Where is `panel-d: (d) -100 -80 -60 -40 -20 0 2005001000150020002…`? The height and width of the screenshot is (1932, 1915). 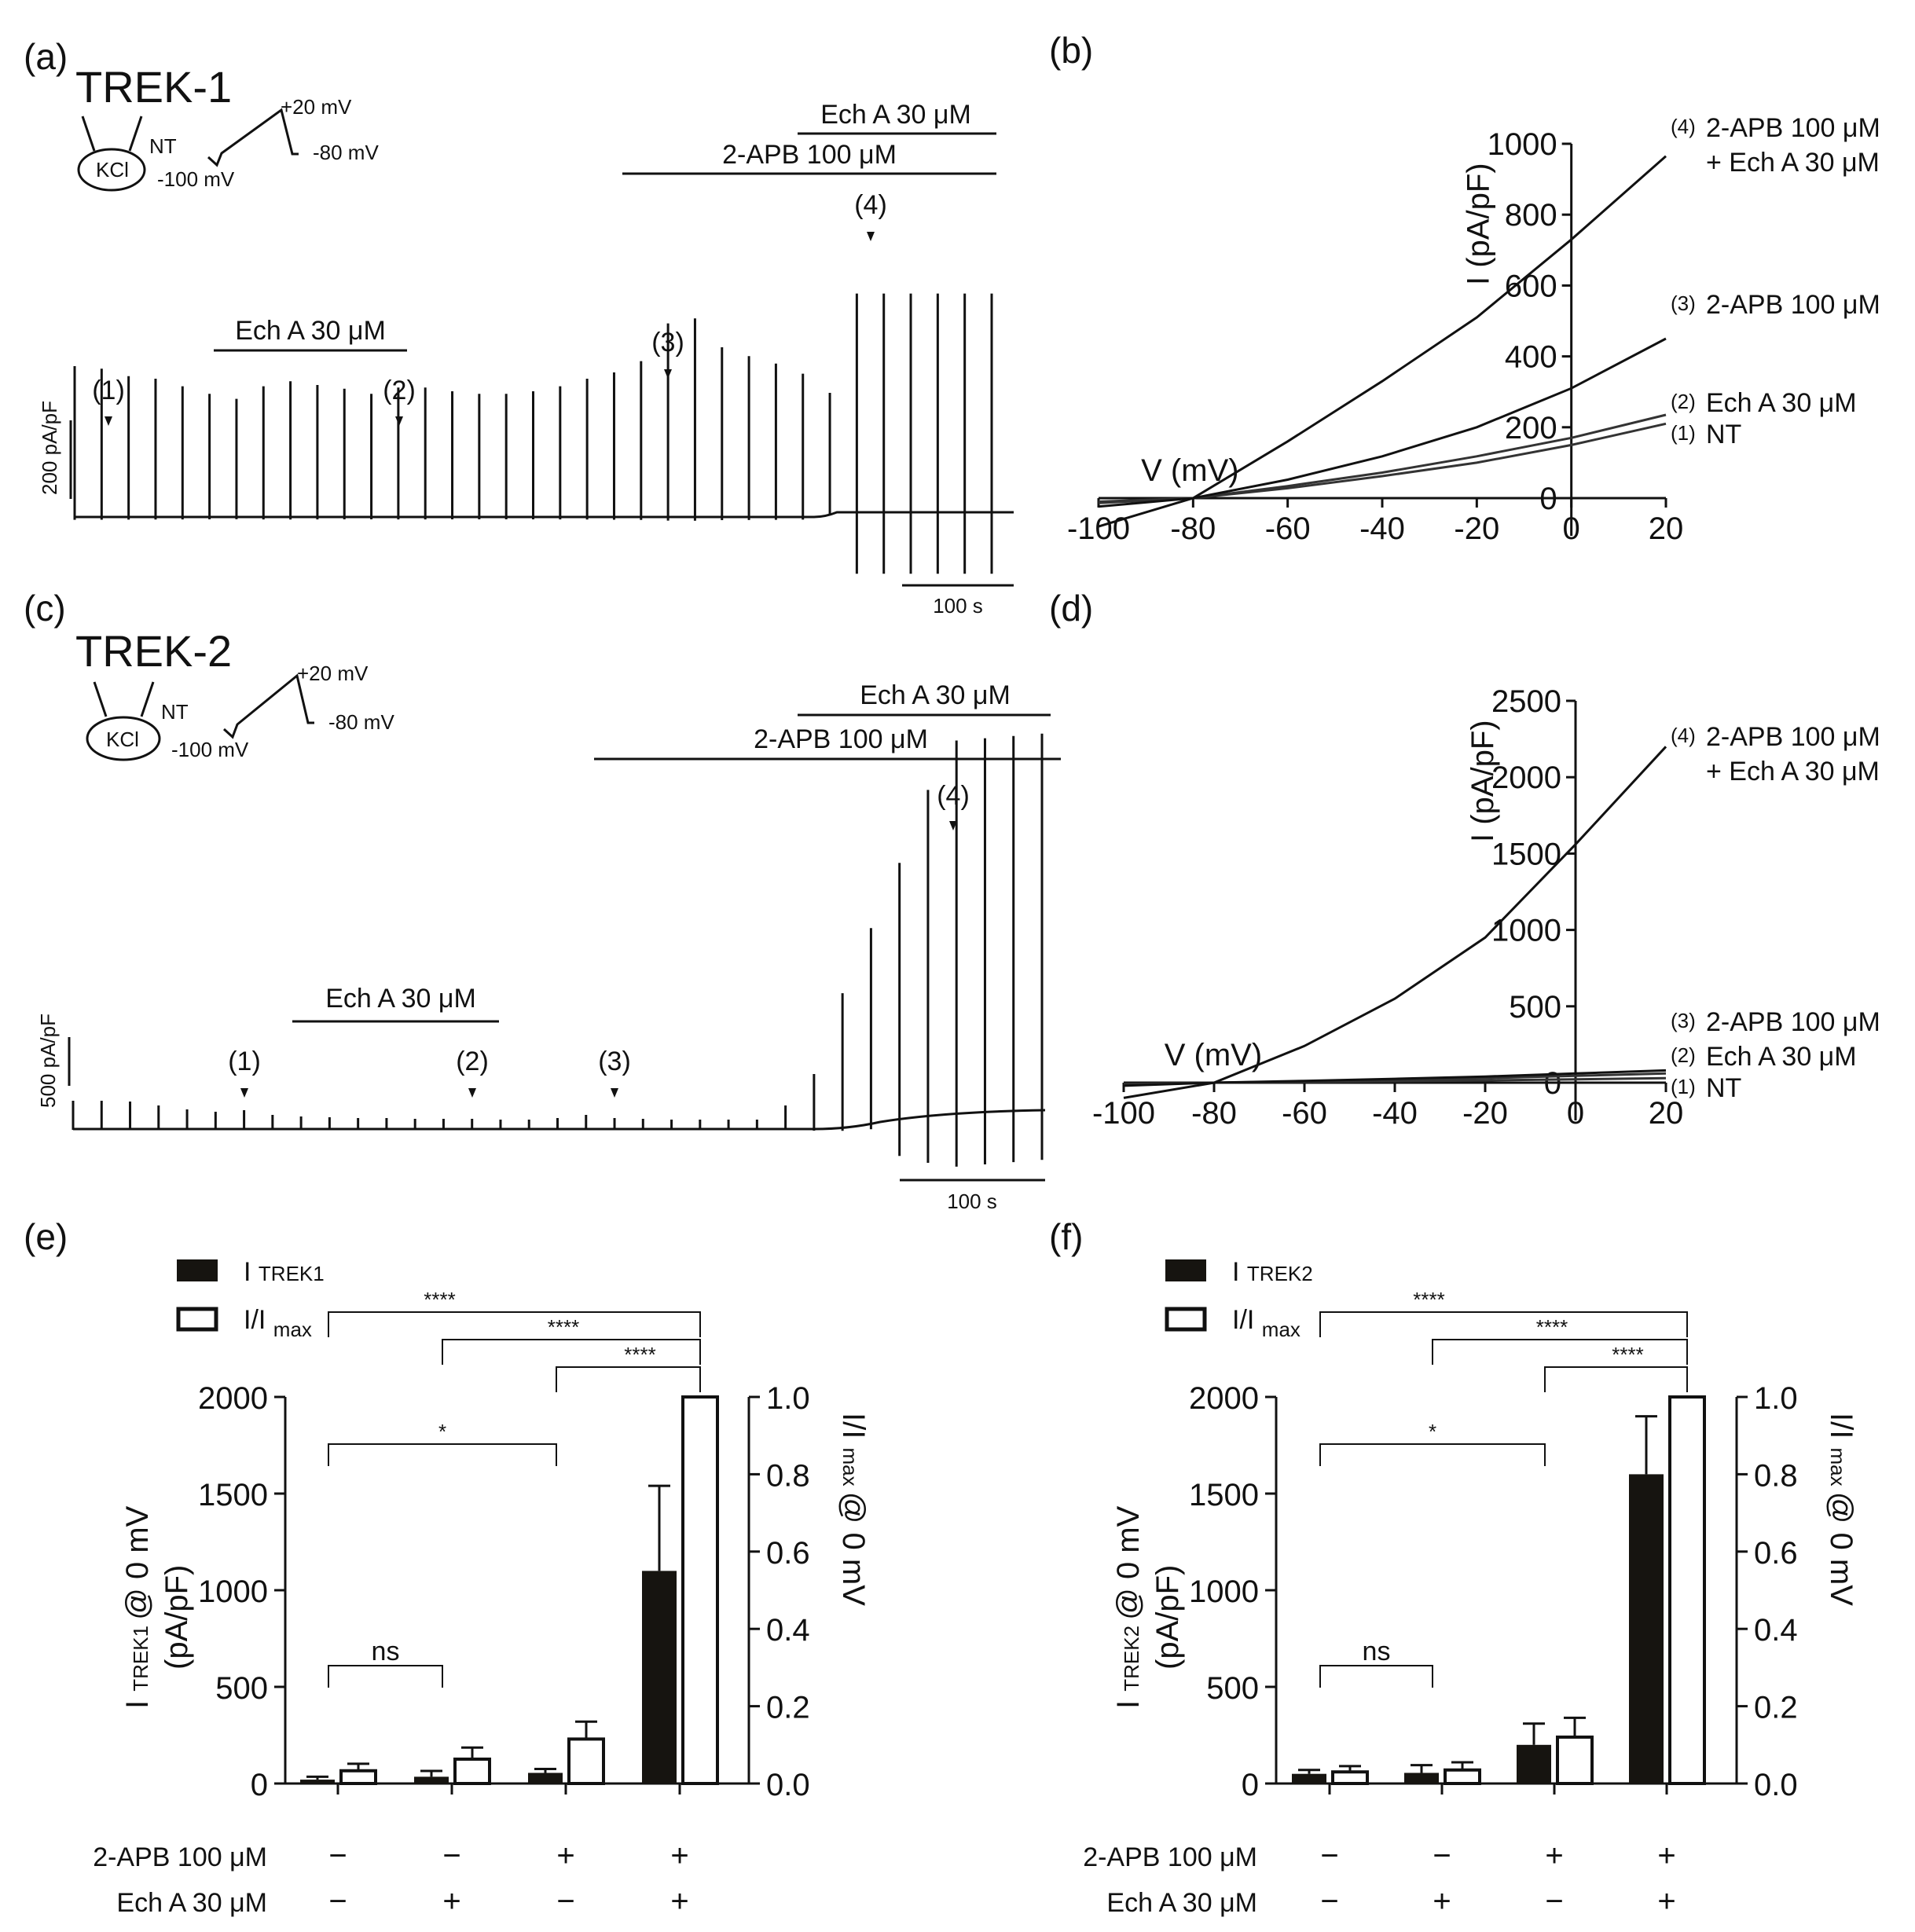 panel-d: (d) -100 -80 -60 -40 -20 0 2005001000150020002… is located at coordinates (1464, 859).